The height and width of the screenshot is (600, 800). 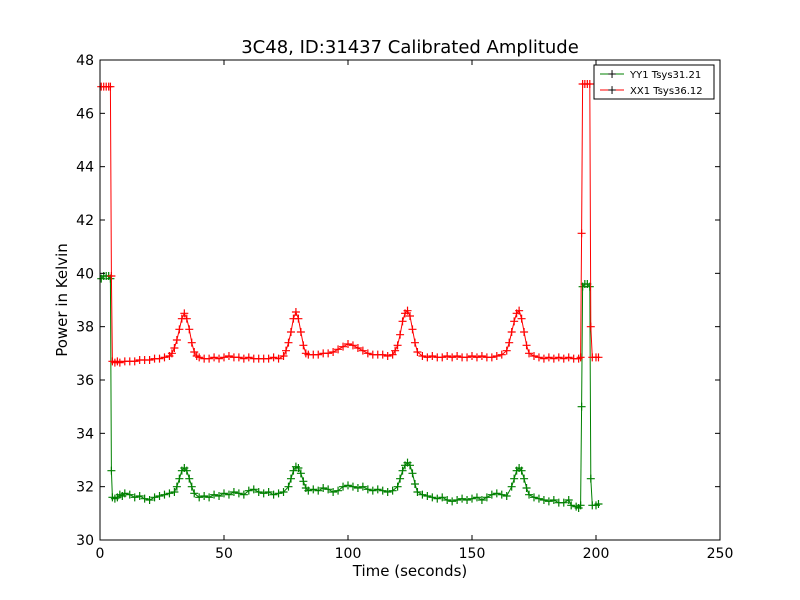 I want to click on legend-marker-yy1: +, so click(x=612, y=74).